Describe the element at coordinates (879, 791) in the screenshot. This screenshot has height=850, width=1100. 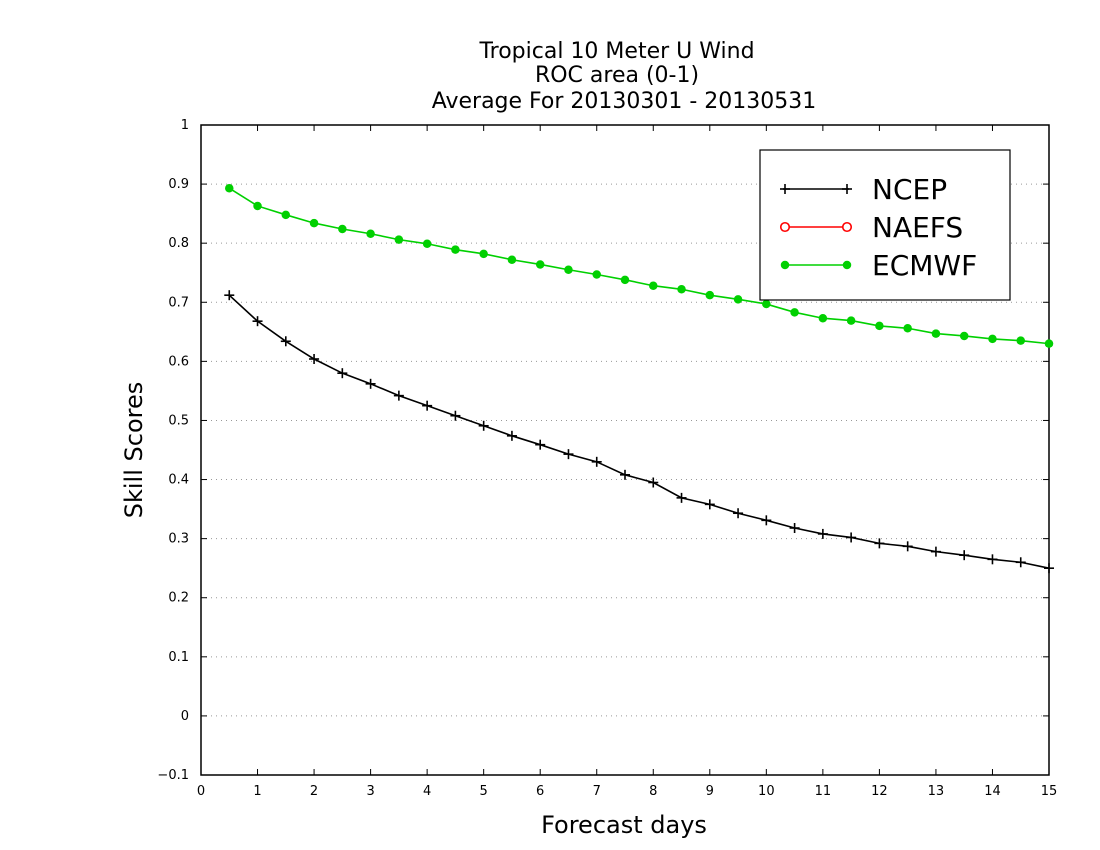
I see `x-tick-label: 12` at that location.